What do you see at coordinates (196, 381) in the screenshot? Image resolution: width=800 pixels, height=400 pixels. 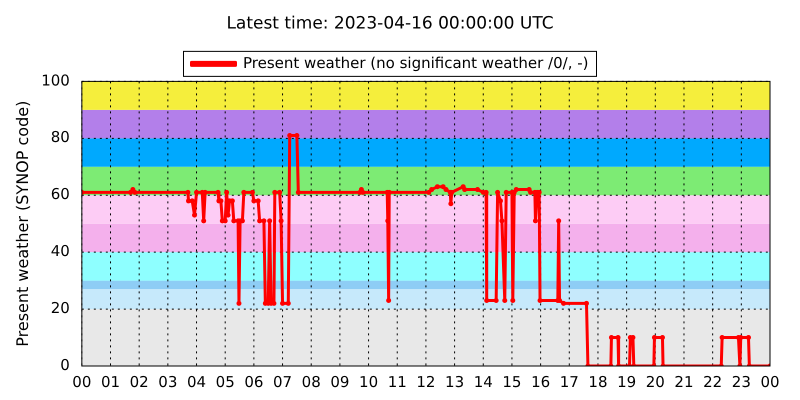 I see `x-tick-label: 04` at bounding box center [196, 381].